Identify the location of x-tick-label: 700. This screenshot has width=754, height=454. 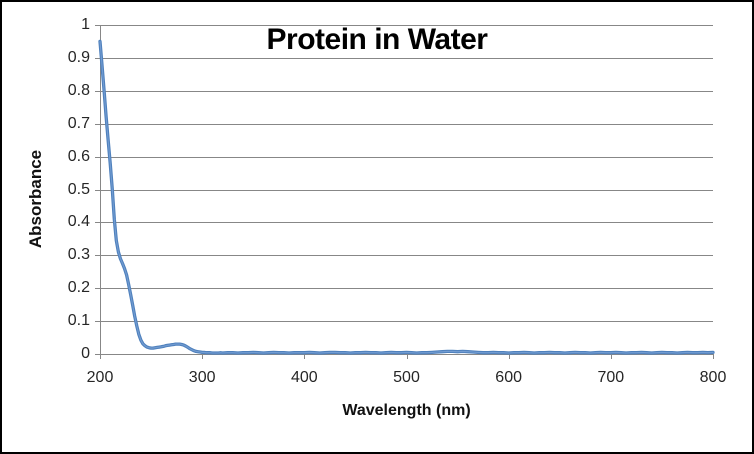
(611, 377).